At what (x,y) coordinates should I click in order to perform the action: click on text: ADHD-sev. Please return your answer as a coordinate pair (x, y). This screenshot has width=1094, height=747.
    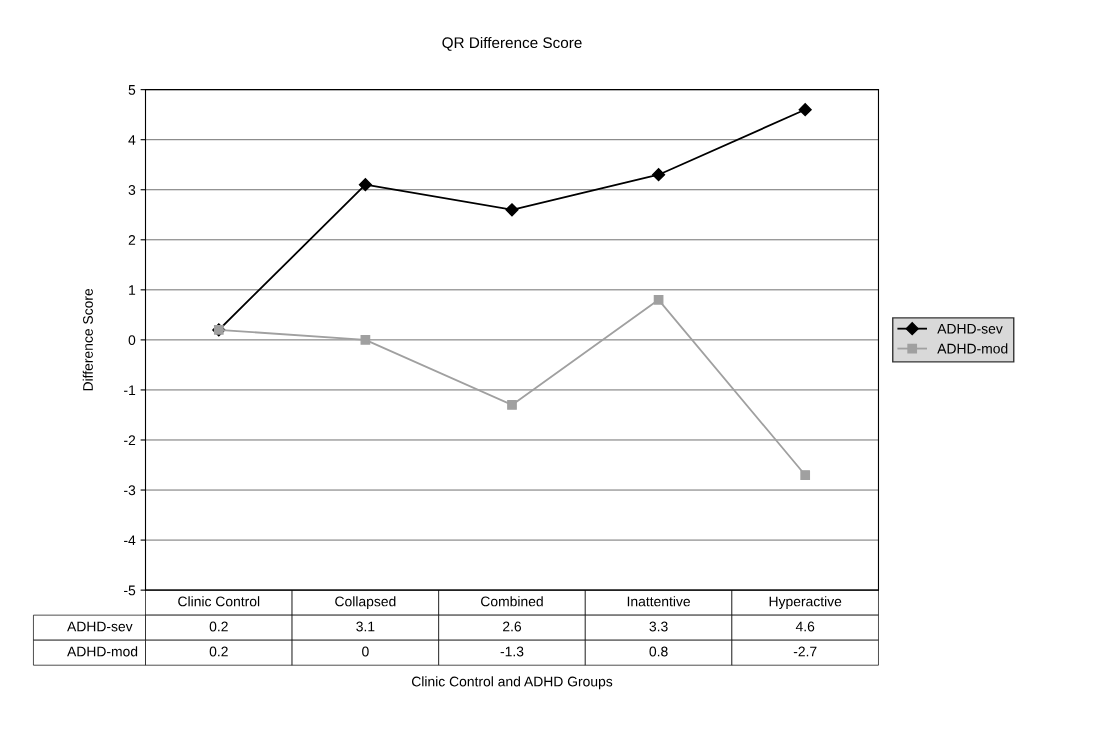
    Looking at the image, I should click on (100, 626).